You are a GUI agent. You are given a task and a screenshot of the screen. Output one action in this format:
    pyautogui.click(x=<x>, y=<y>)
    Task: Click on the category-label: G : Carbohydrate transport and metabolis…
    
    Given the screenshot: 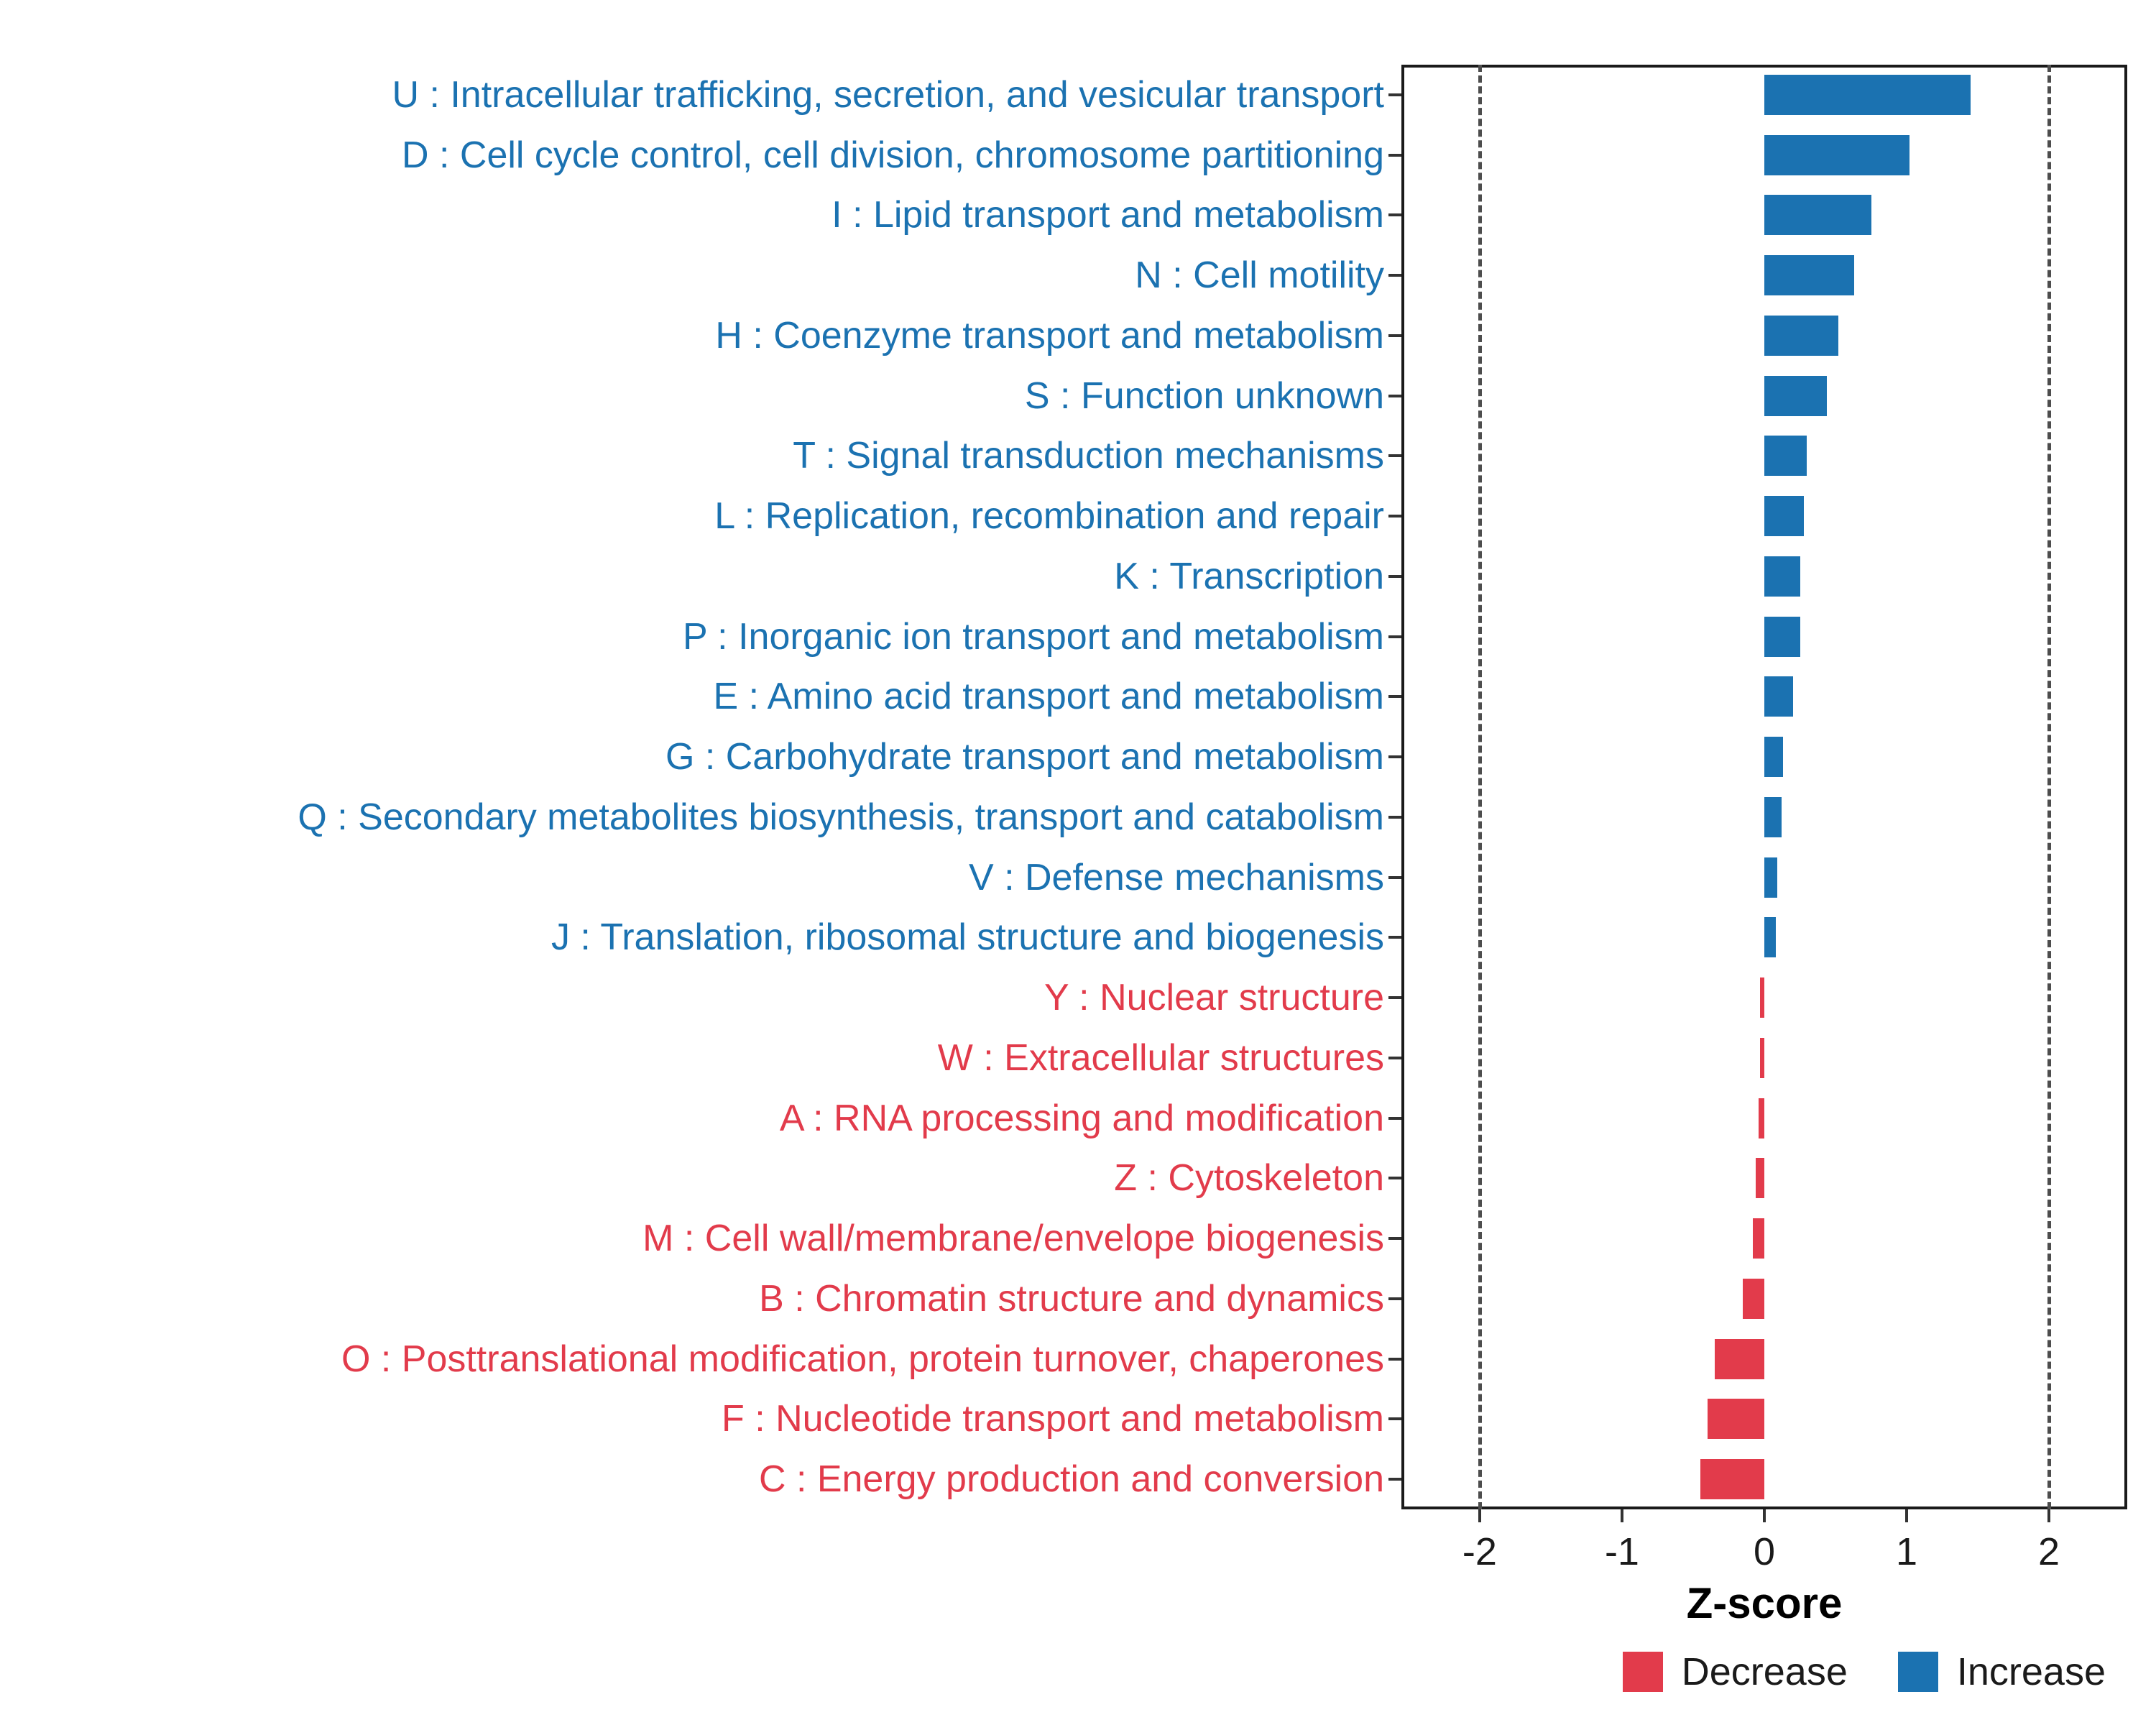 What is the action you would take?
    pyautogui.click(x=1024, y=757)
    